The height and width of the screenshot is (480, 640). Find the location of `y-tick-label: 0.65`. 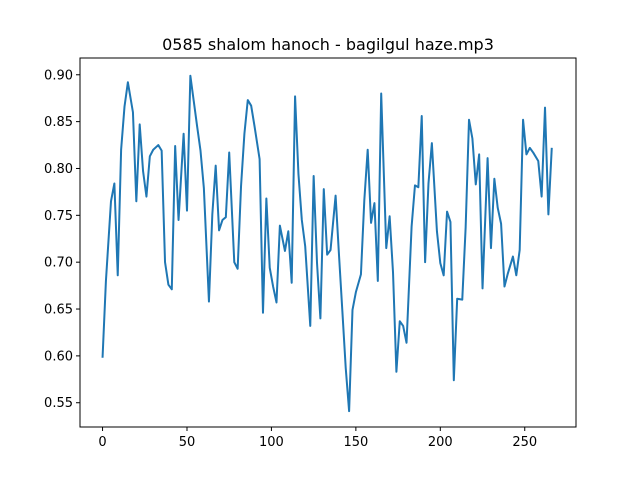

y-tick-label: 0.65 is located at coordinates (58, 310).